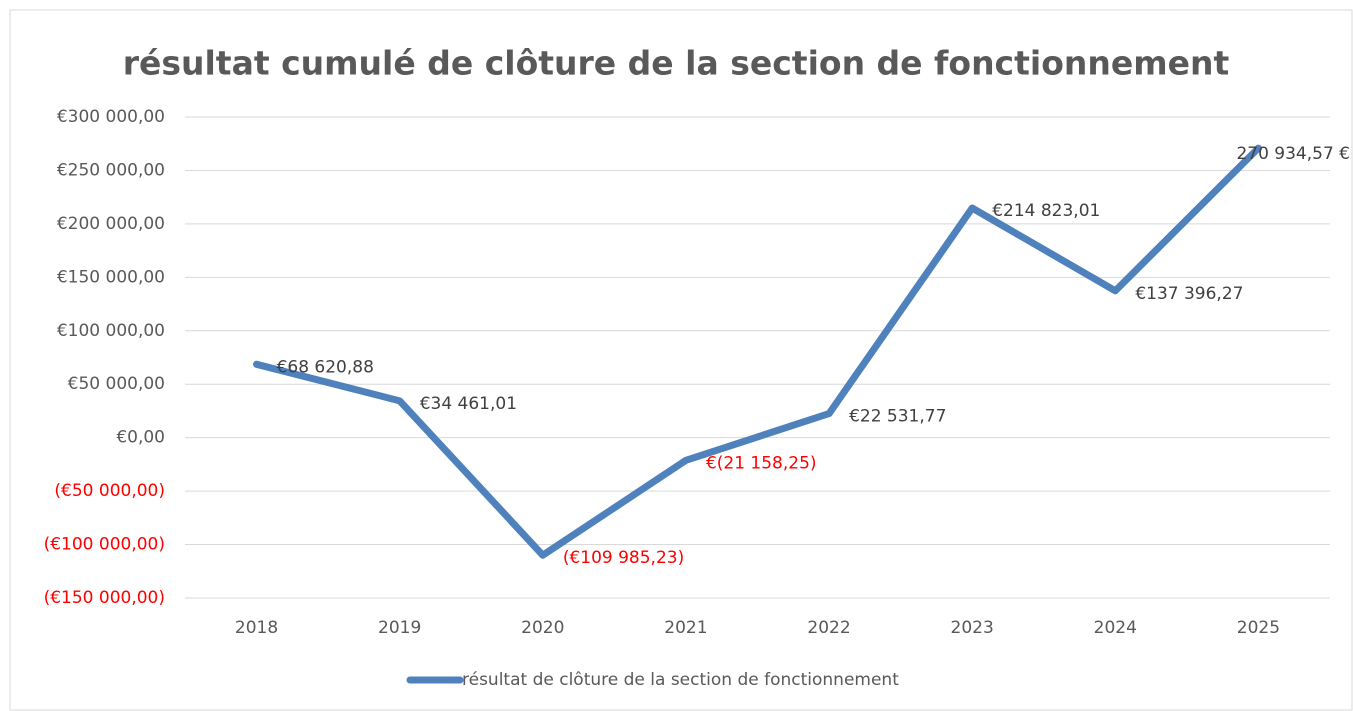 This screenshot has width=1353, height=711. Describe the element at coordinates (109, 491) in the screenshot. I see `y-tick-label: (€50 000,00)` at that location.